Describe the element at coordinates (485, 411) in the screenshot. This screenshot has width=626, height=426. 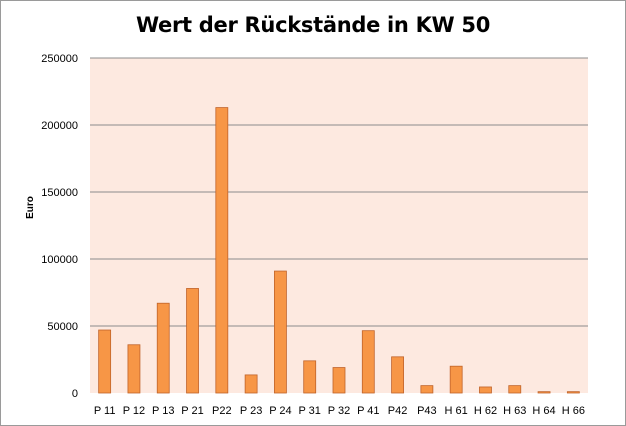
I see `x-tick-label: H 62` at that location.